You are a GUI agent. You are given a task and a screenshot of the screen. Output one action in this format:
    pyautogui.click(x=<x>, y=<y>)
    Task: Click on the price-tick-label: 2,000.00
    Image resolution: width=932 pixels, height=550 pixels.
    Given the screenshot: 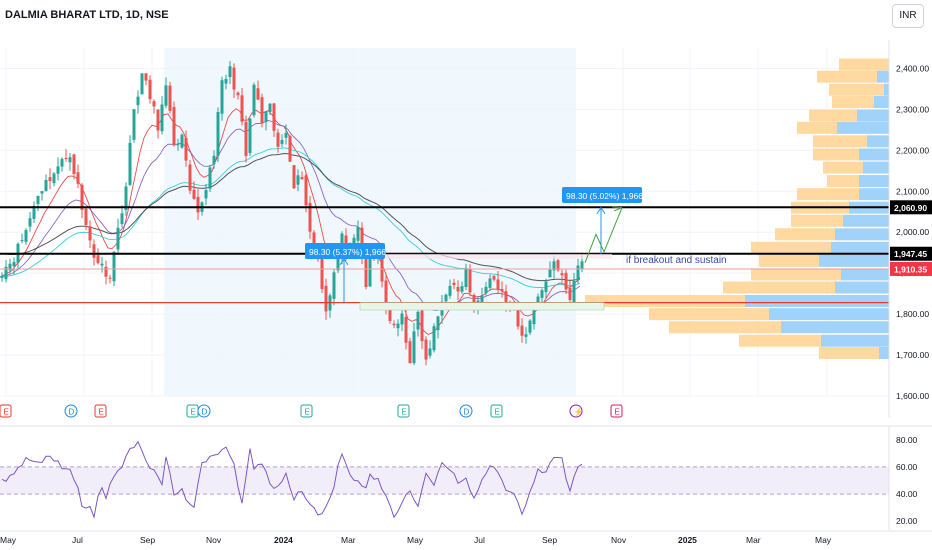 What is the action you would take?
    pyautogui.click(x=912, y=232)
    